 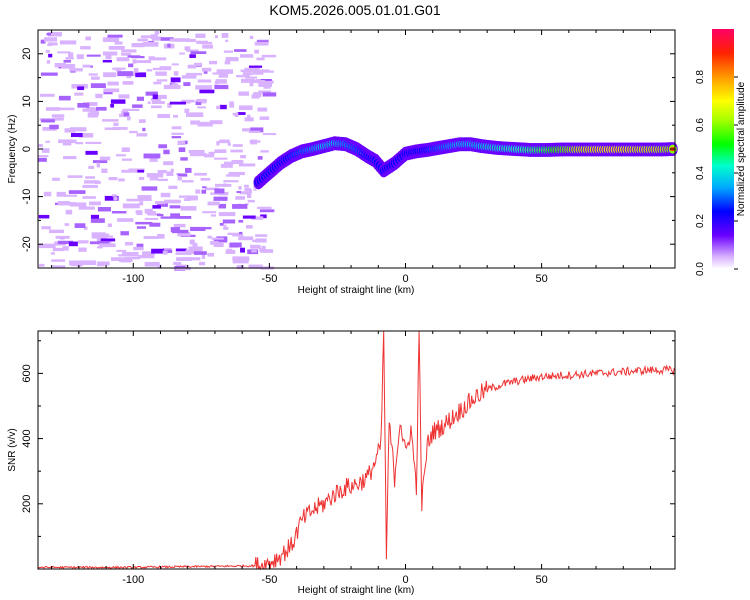 I want to click on spectrogram-y-tick-label: -10, so click(x=27, y=197).